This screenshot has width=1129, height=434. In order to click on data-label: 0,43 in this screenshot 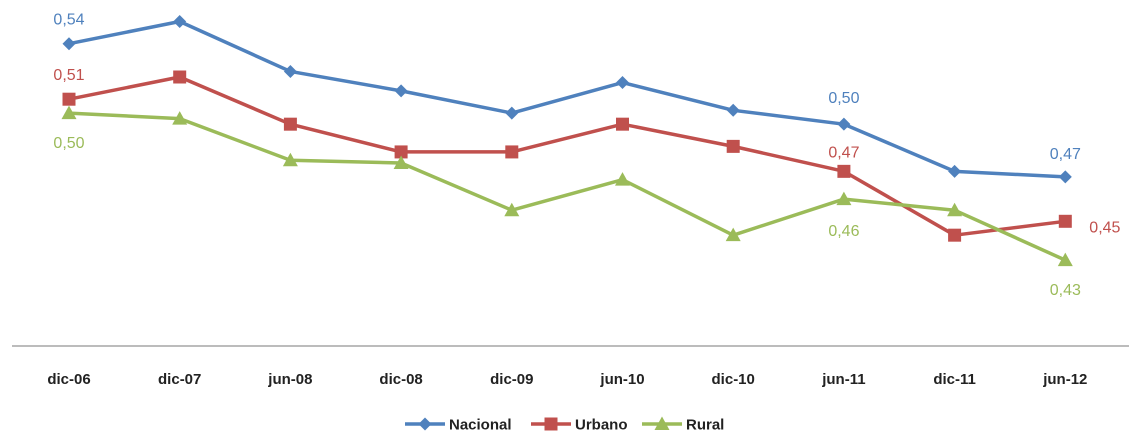, I will do `click(1065, 290)`.